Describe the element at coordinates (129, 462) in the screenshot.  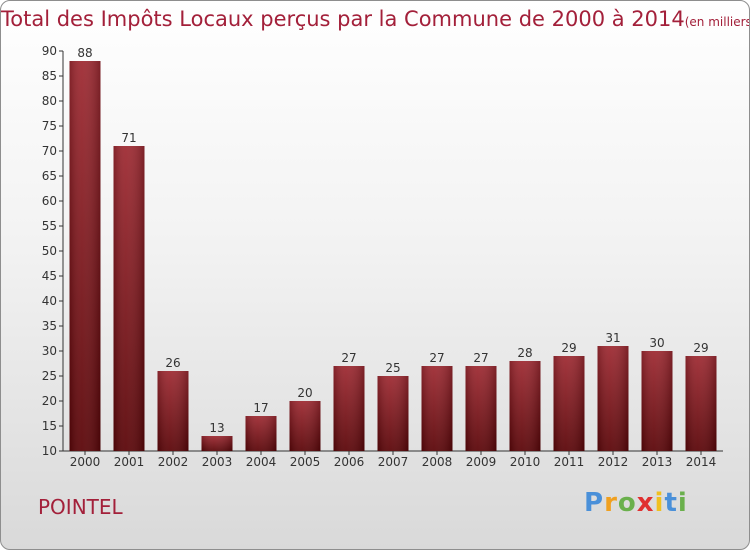
I see `x-tick-label: 2001` at that location.